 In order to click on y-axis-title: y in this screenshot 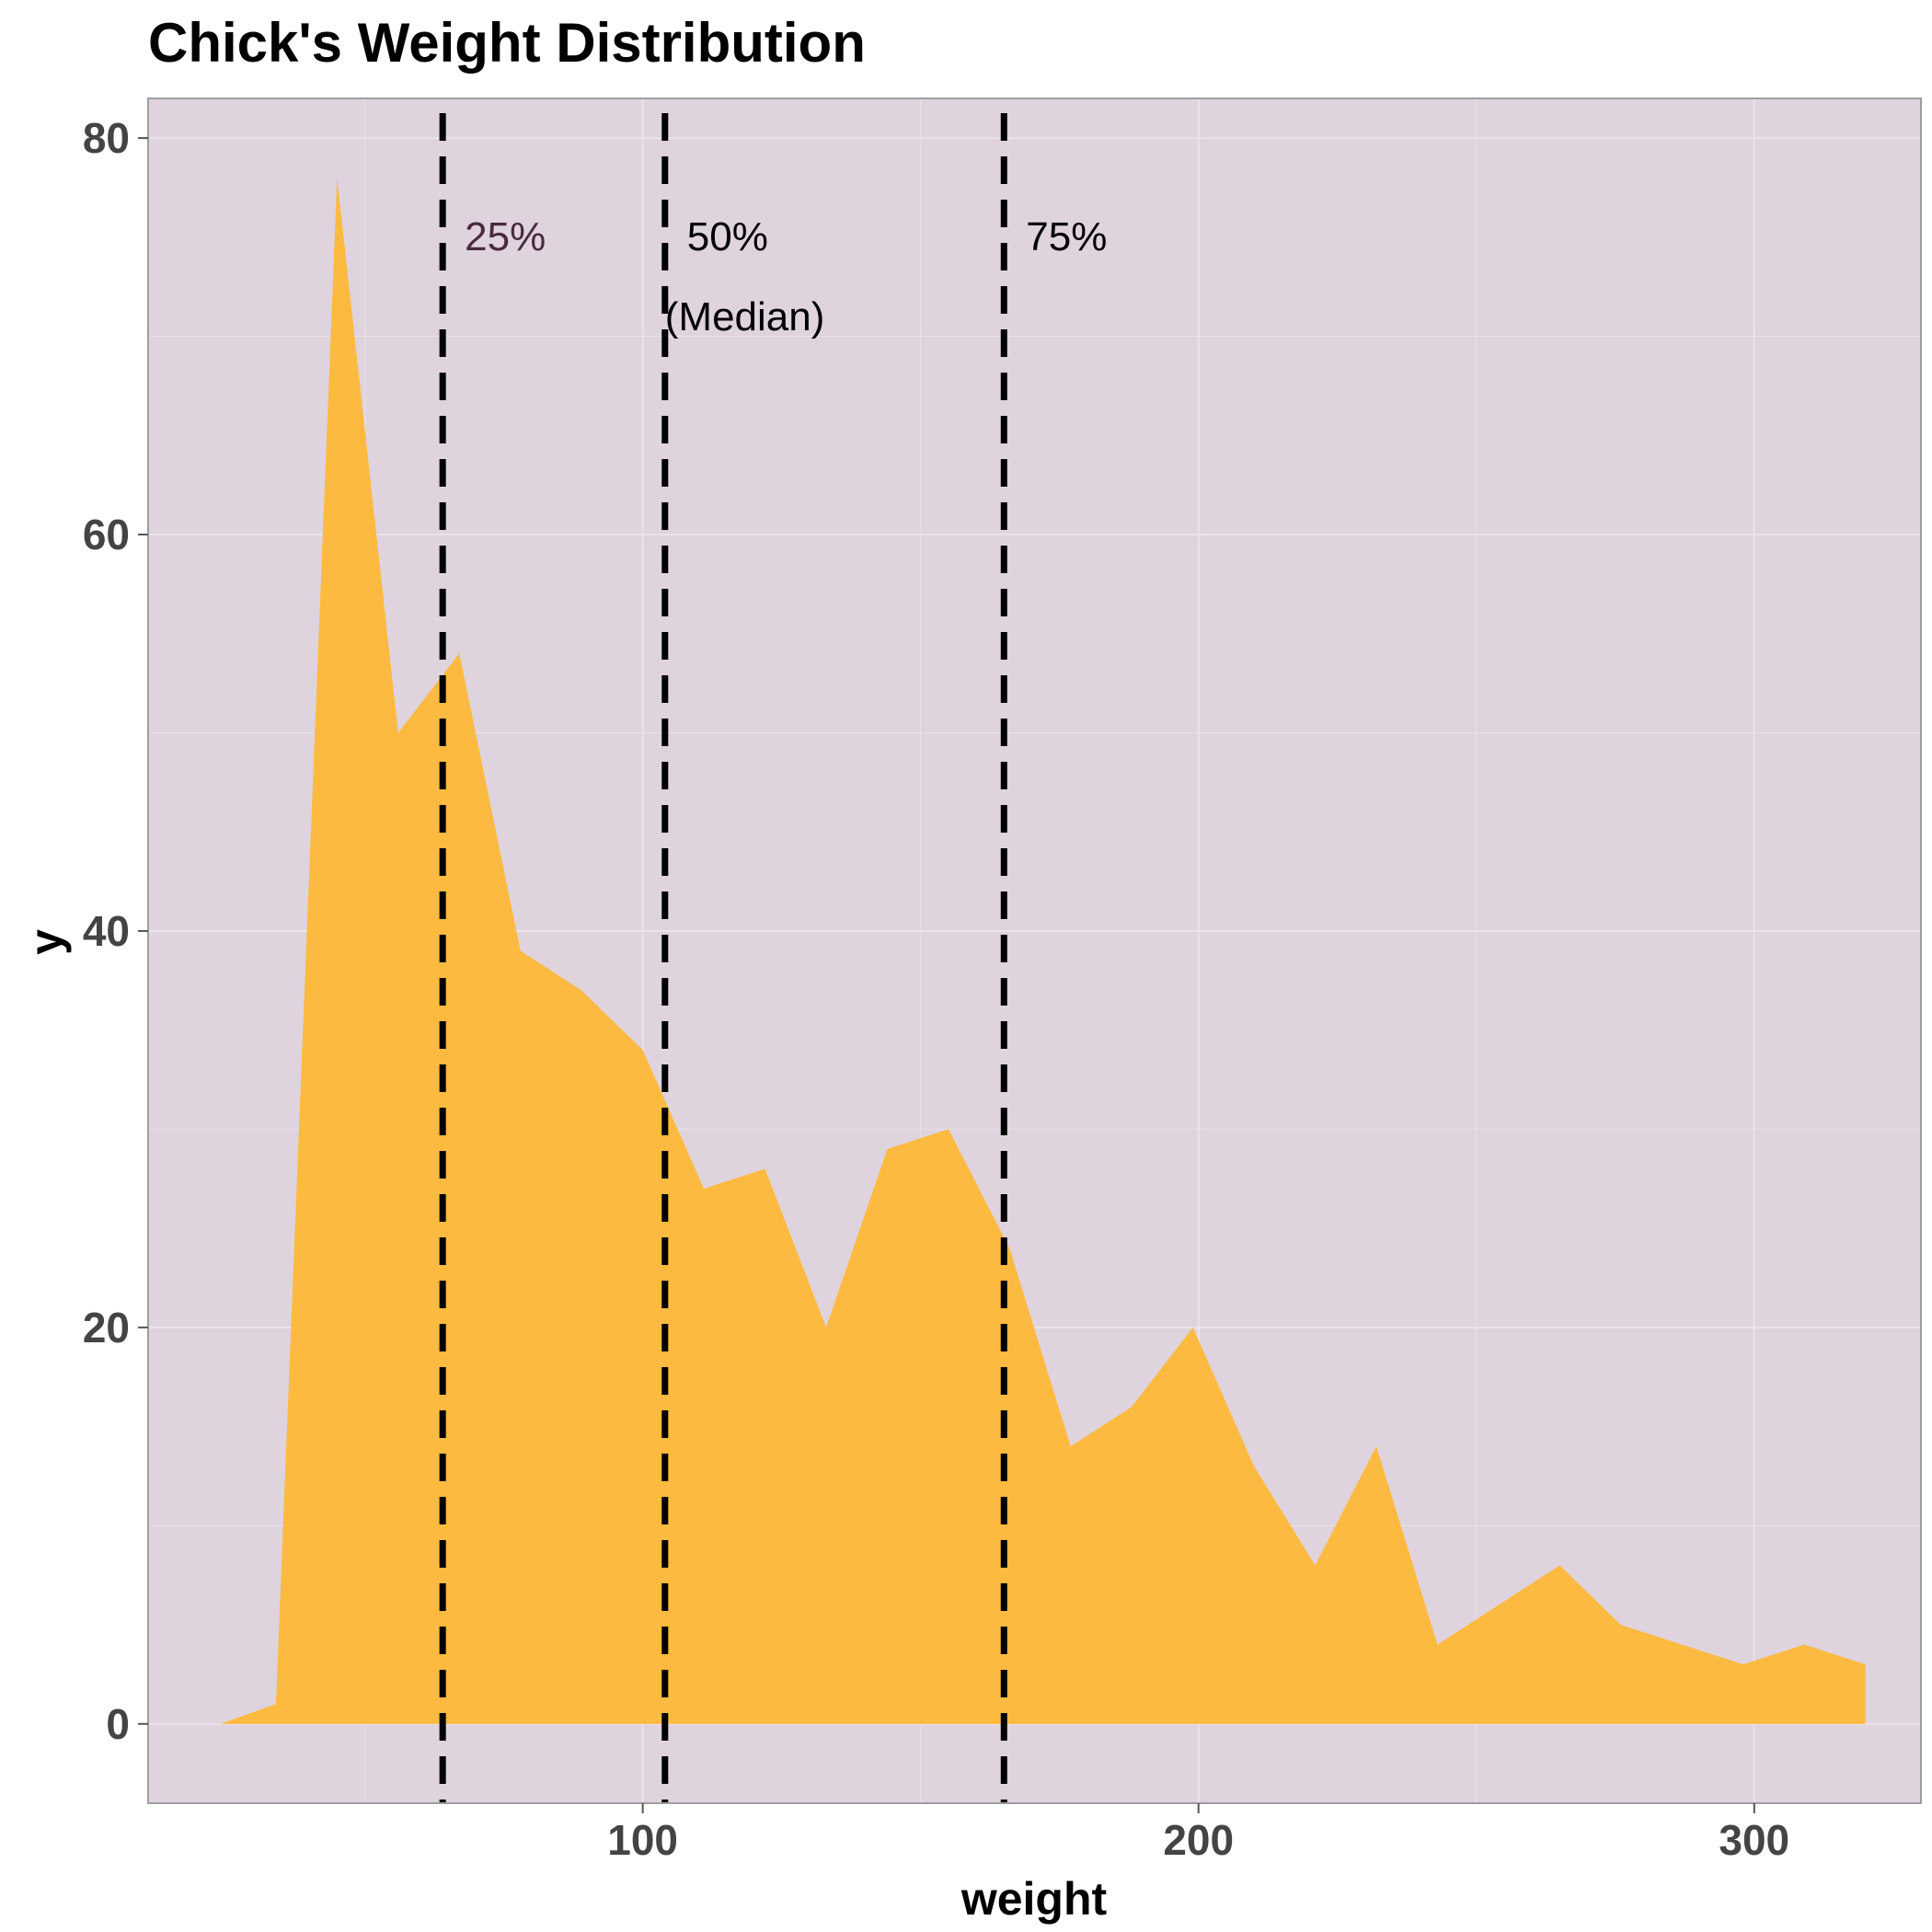, I will do `click(46, 942)`.